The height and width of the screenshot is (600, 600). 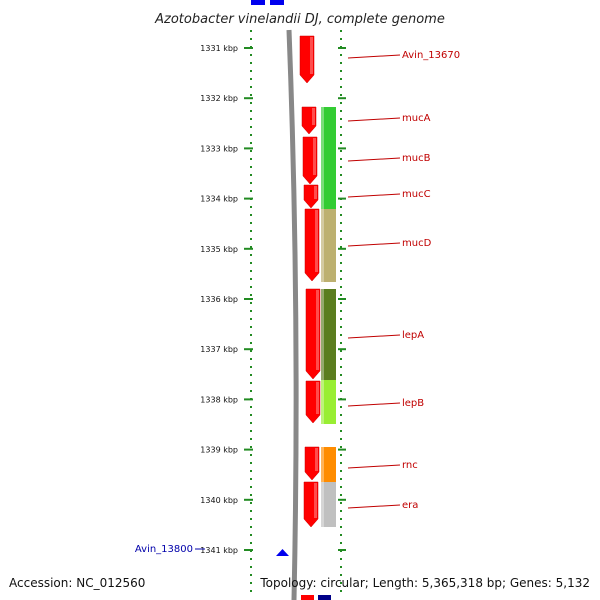 I want to click on gene-label: lepB, so click(x=413, y=403).